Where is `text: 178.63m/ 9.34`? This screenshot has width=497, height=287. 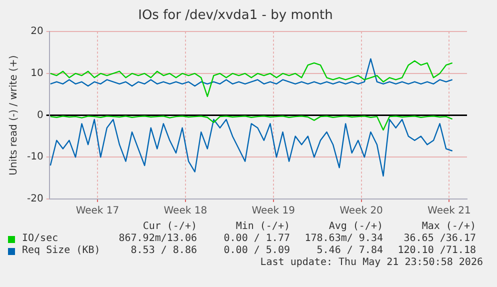
text: 178.63m/ 9.34 is located at coordinates (343, 239).